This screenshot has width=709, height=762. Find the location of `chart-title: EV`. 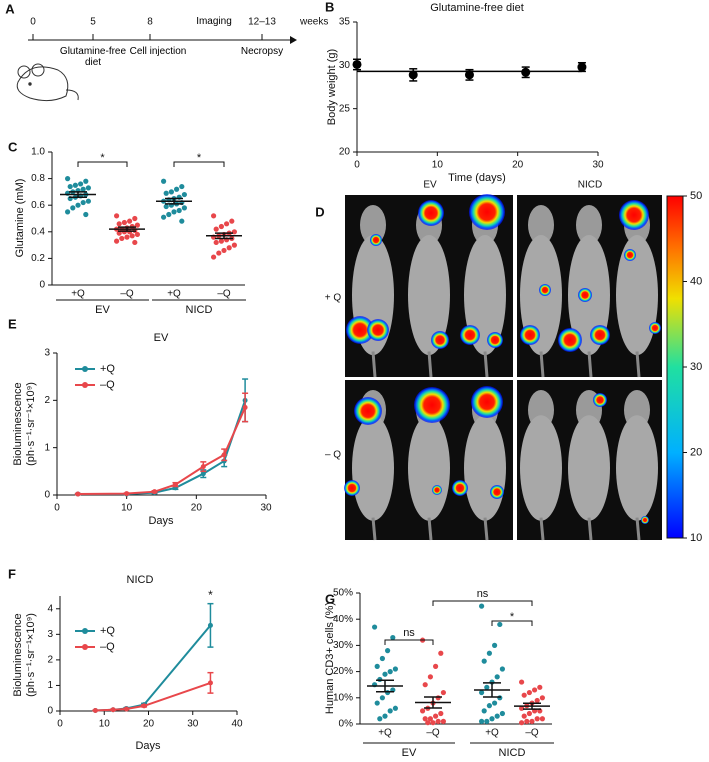

chart-title: EV is located at coordinates (161, 338).